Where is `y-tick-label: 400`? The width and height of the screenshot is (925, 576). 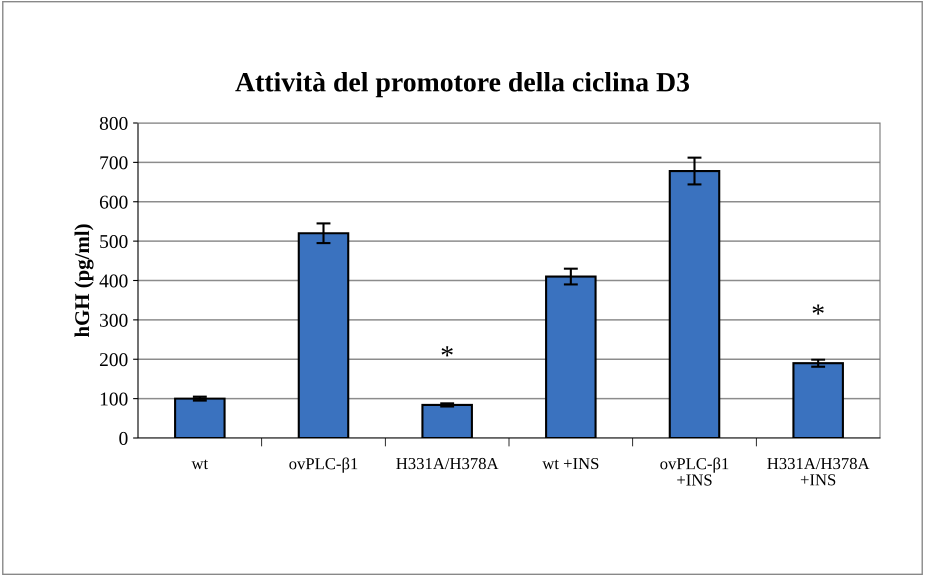
y-tick-label: 400 is located at coordinates (113, 281).